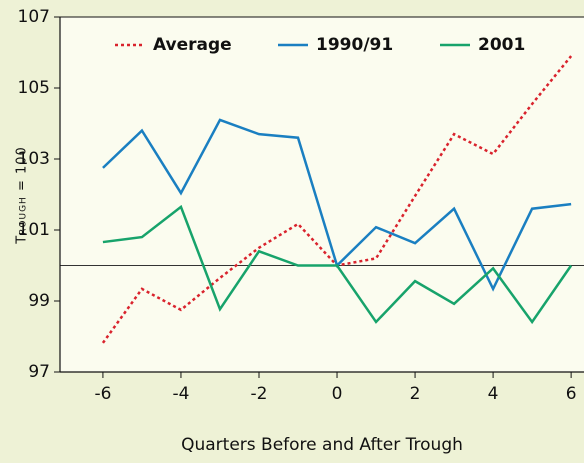  What do you see at coordinates (34, 159) in the screenshot?
I see `y-tick-label: 103` at bounding box center [34, 159].